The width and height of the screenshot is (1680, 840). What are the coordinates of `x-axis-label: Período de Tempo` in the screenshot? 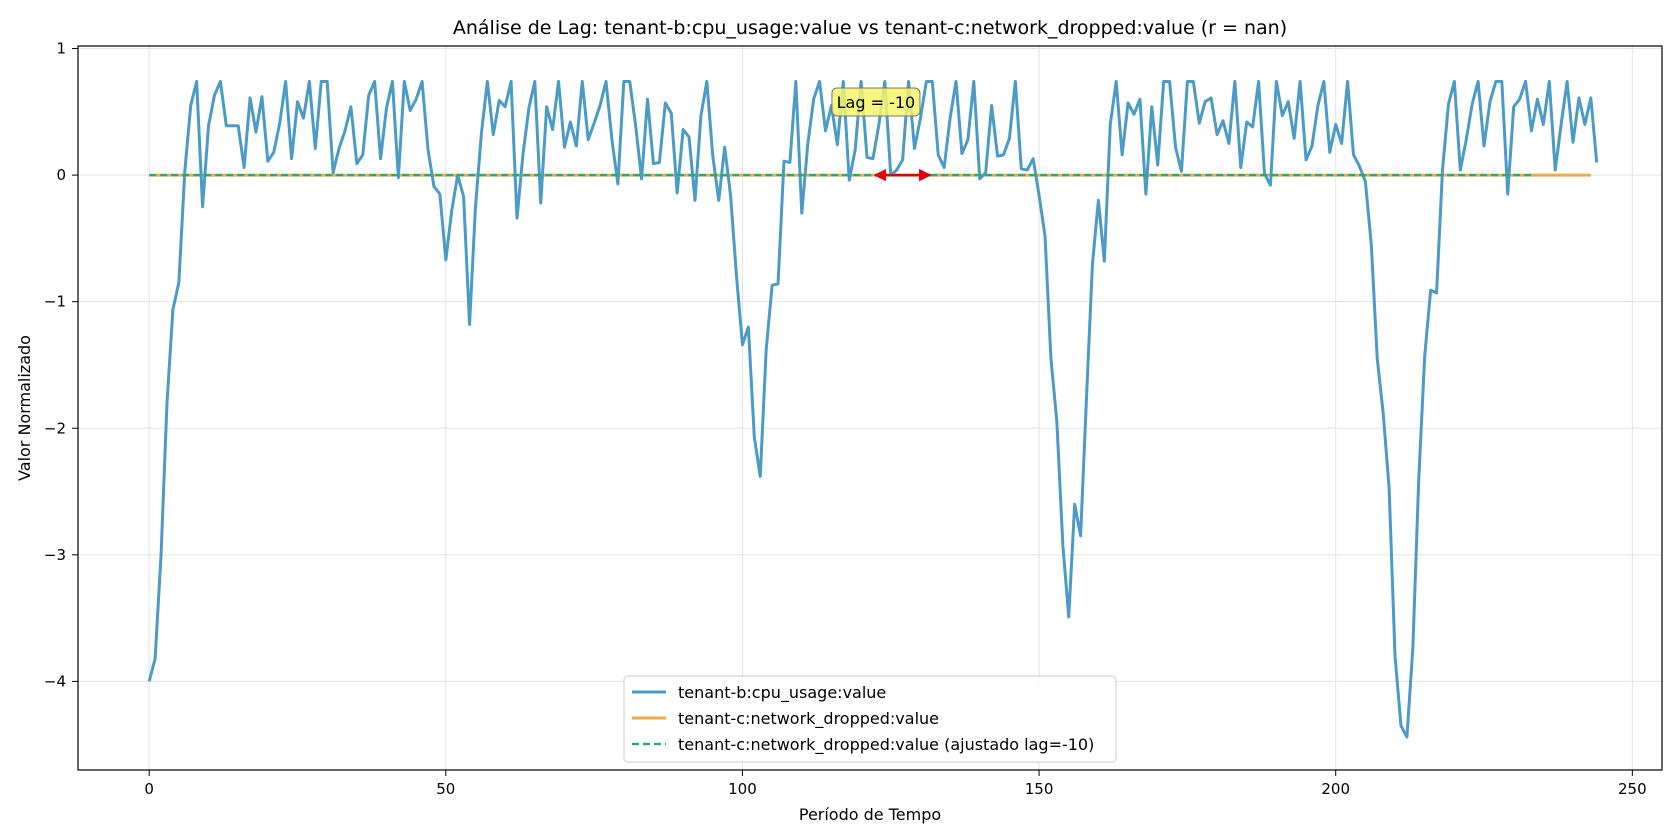 It's located at (870, 814).